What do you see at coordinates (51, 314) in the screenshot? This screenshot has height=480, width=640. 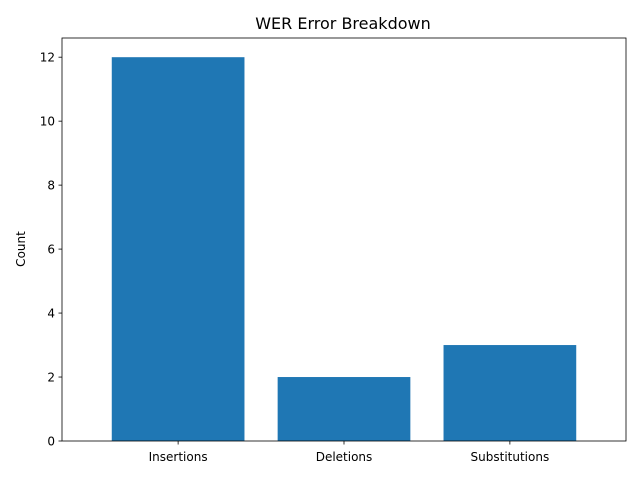 I see `y-tick-label: 4` at bounding box center [51, 314].